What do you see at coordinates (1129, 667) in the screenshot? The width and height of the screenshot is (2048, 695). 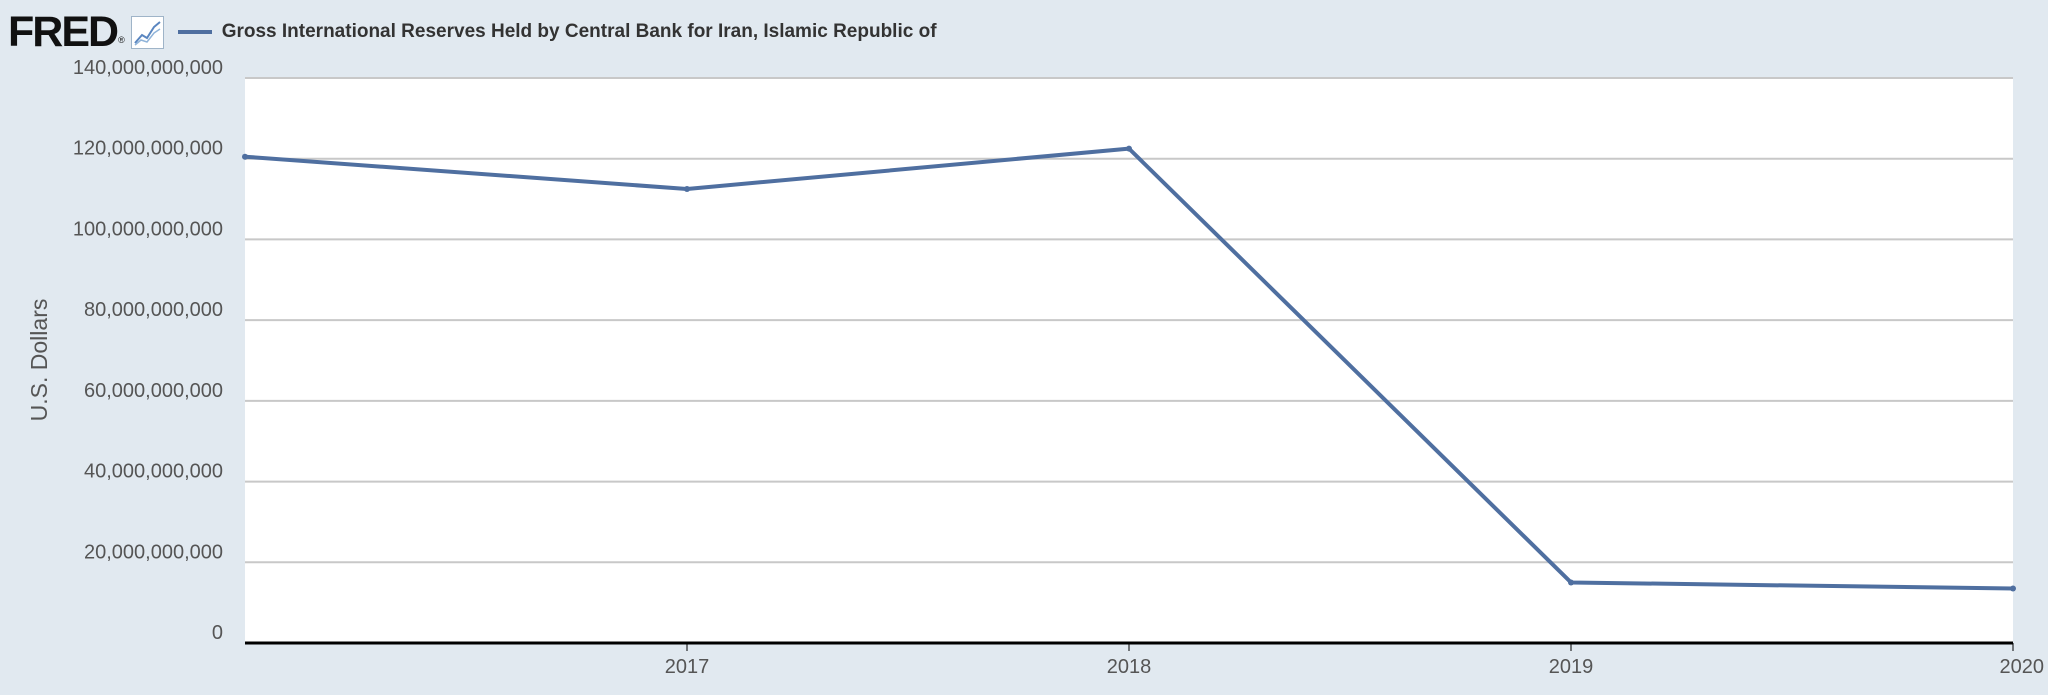 I see `x-tick-label: 2018` at bounding box center [1129, 667].